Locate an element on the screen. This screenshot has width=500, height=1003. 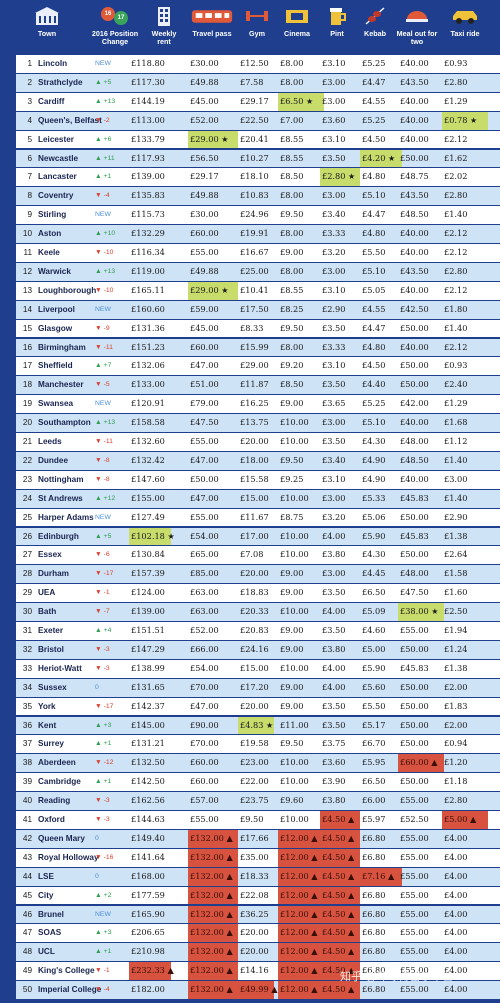
town-name: Lincoln is located at coordinates (53, 63).